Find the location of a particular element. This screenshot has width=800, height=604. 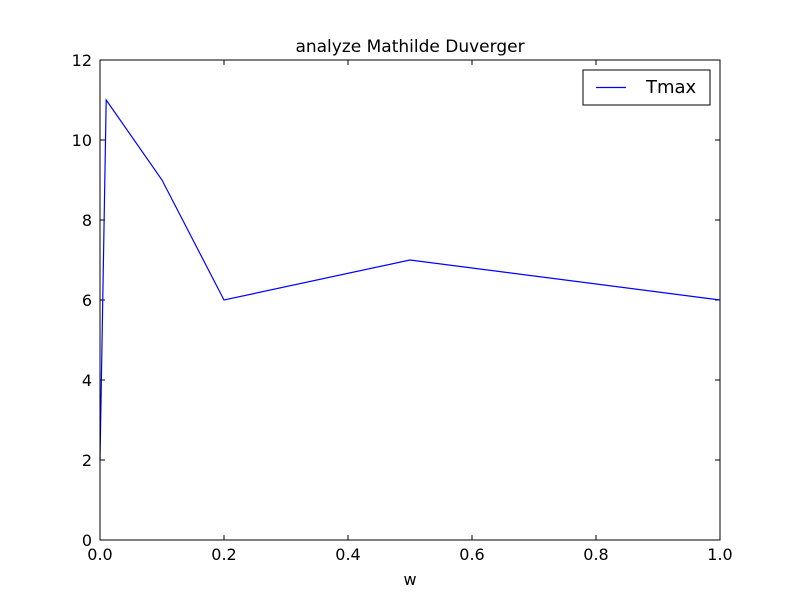

x-tick-label: 0.2 is located at coordinates (223, 554).